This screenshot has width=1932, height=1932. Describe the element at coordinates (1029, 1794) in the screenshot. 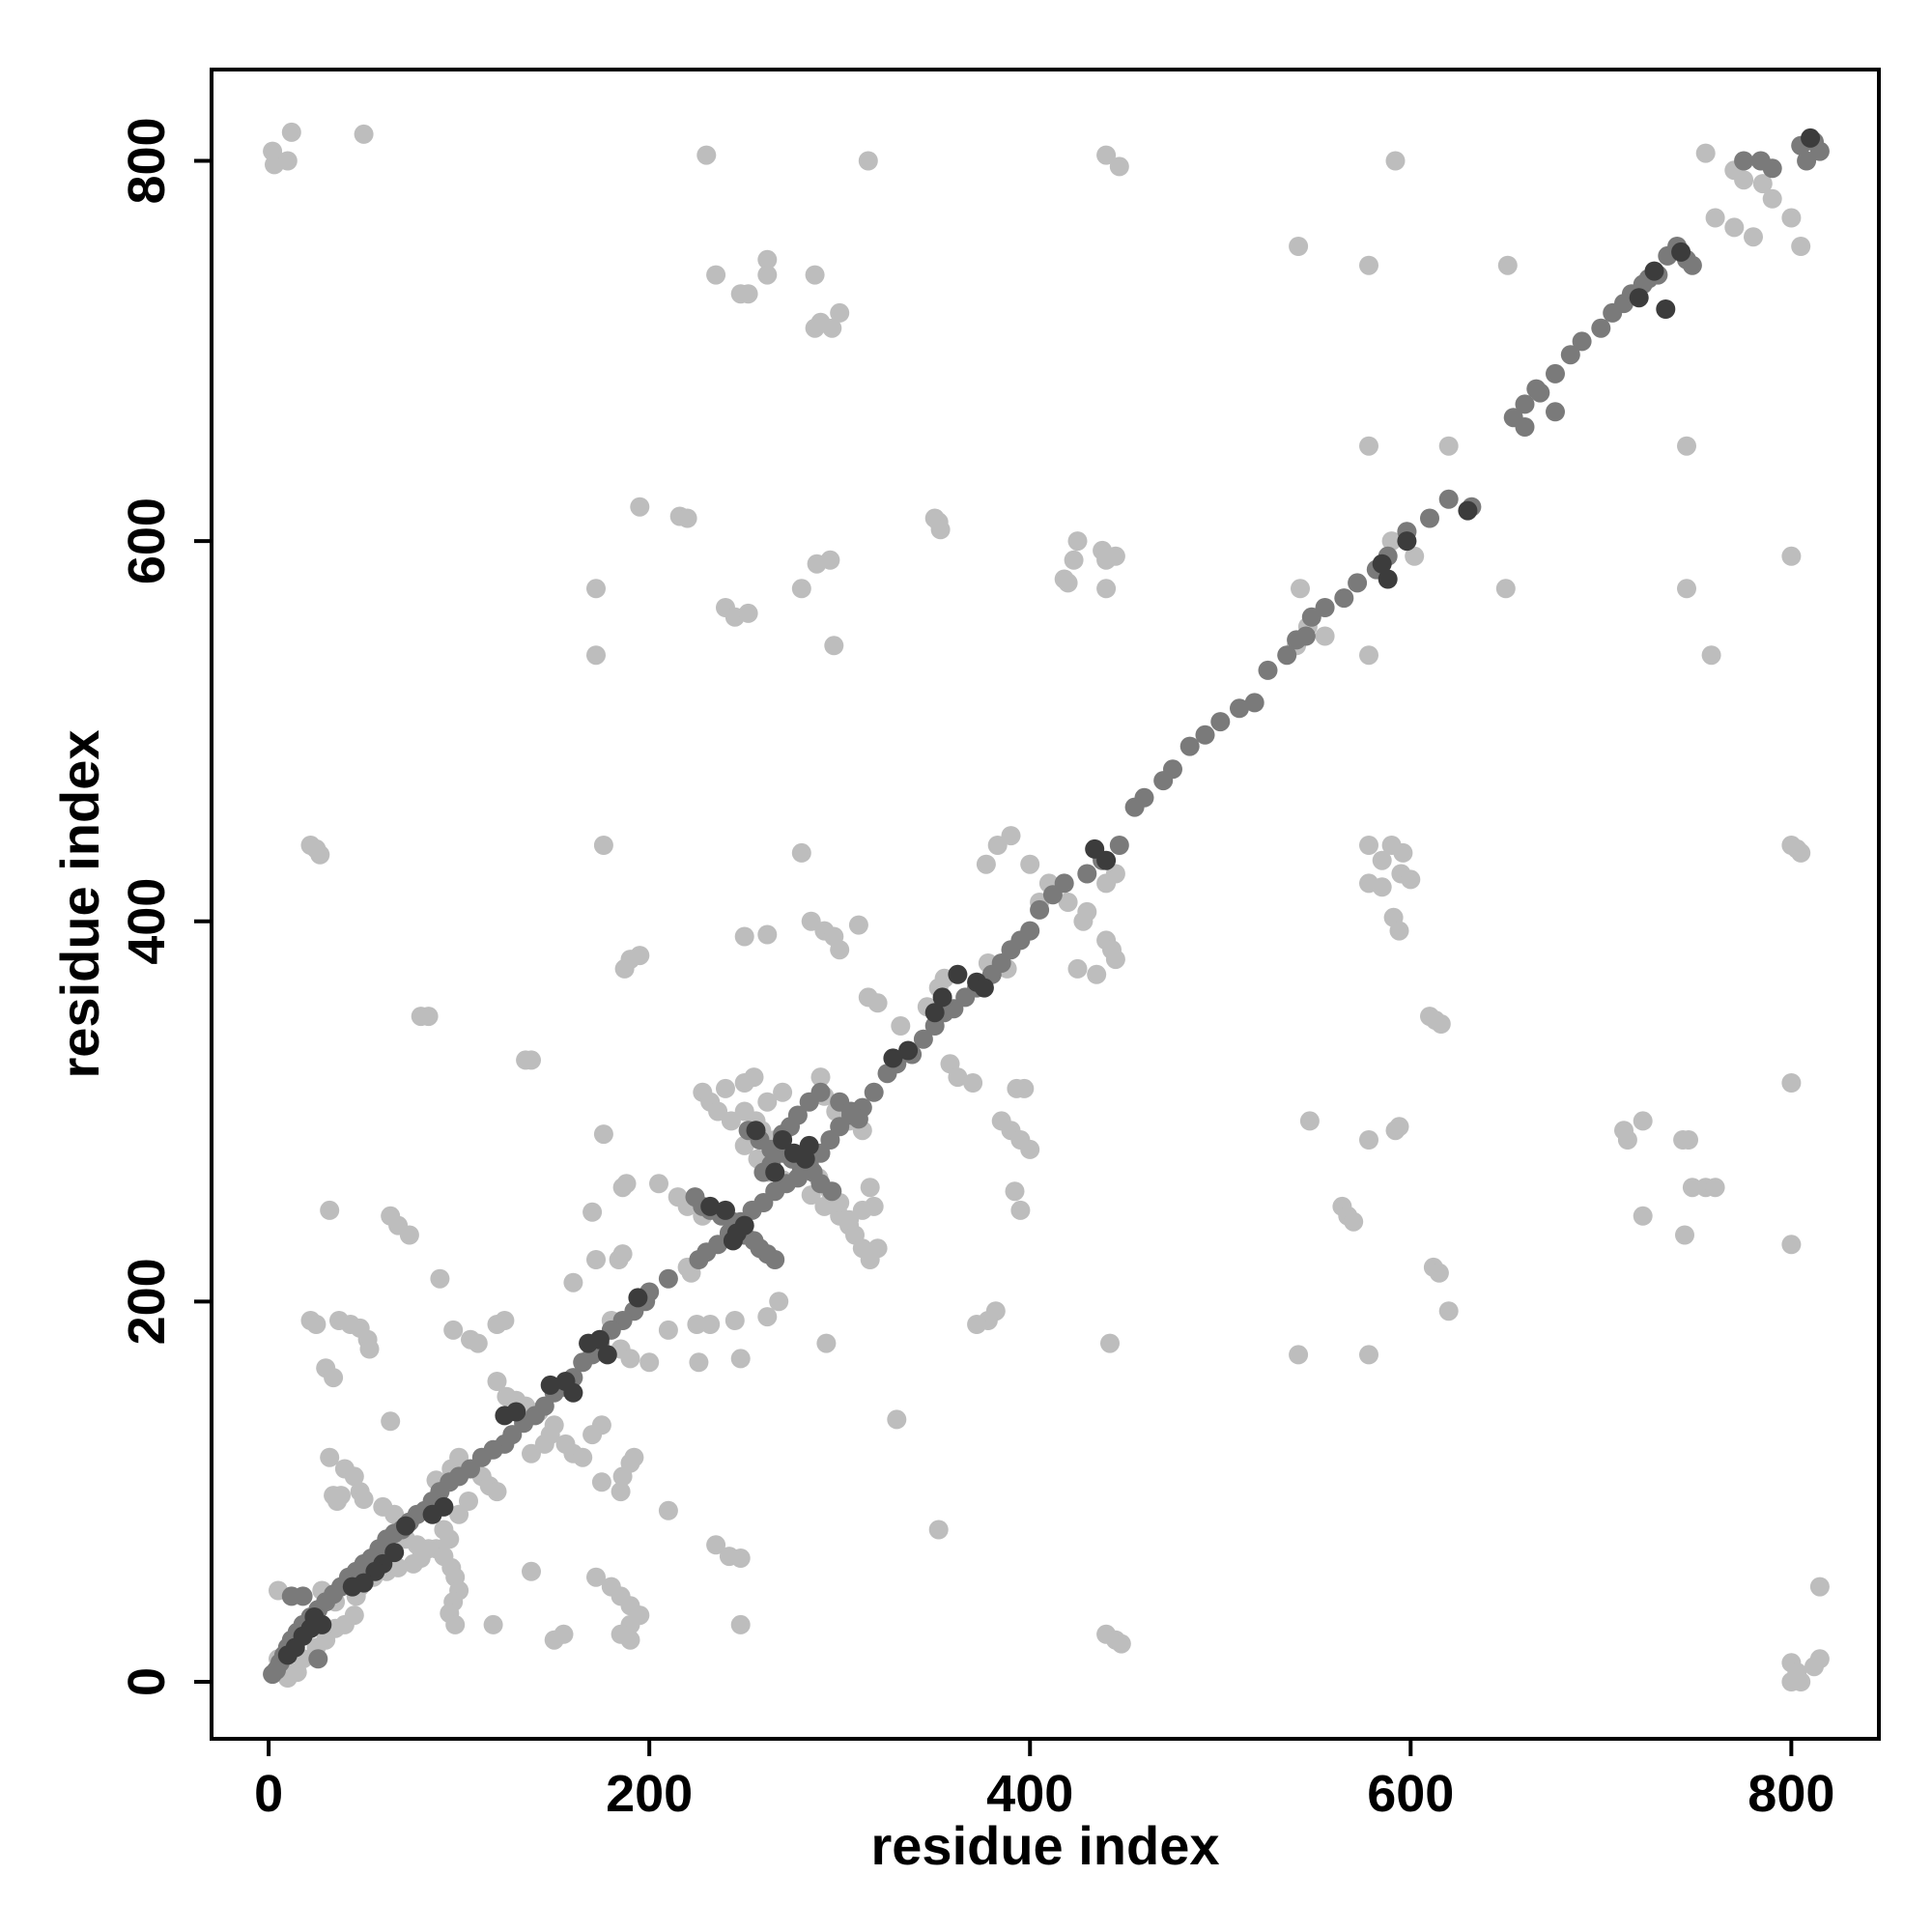

I see `x-tick-label-2: 400` at that location.